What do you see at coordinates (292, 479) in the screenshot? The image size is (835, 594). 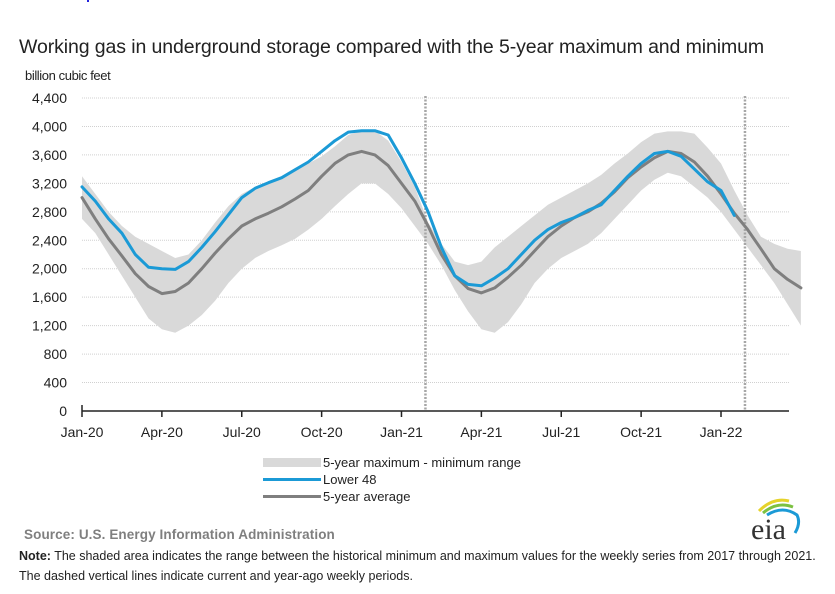 I see `legend-swatch-lower48` at bounding box center [292, 479].